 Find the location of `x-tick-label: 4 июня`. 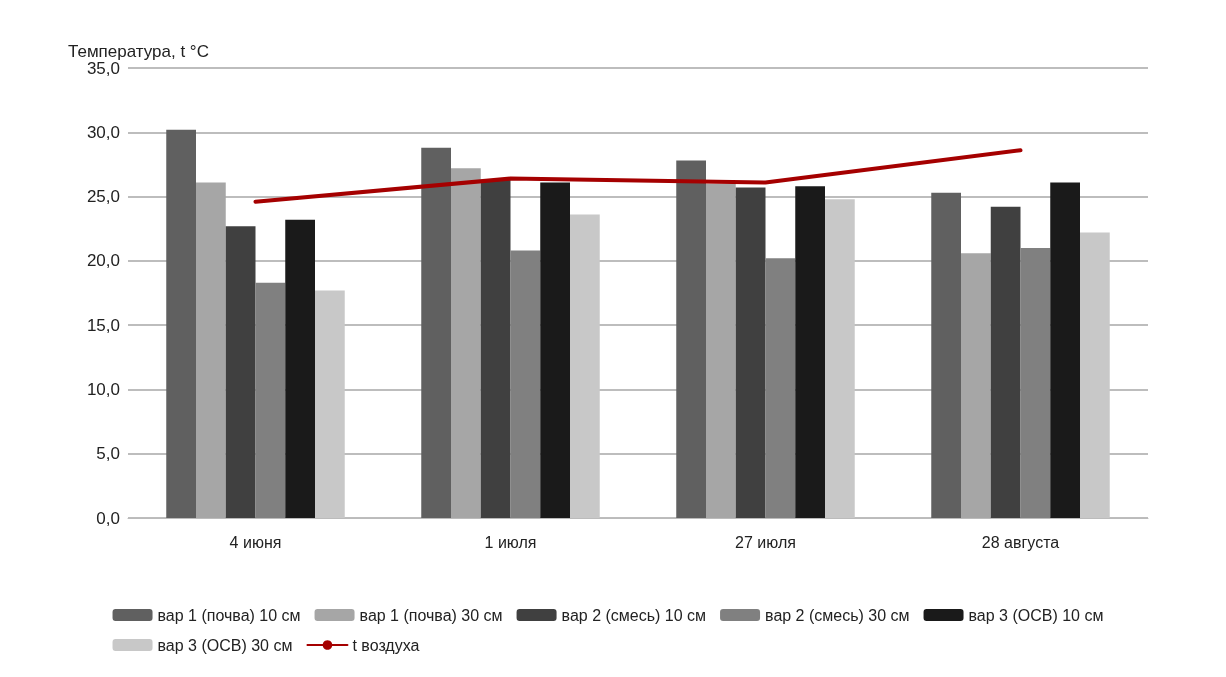

x-tick-label: 4 июня is located at coordinates (255, 542).